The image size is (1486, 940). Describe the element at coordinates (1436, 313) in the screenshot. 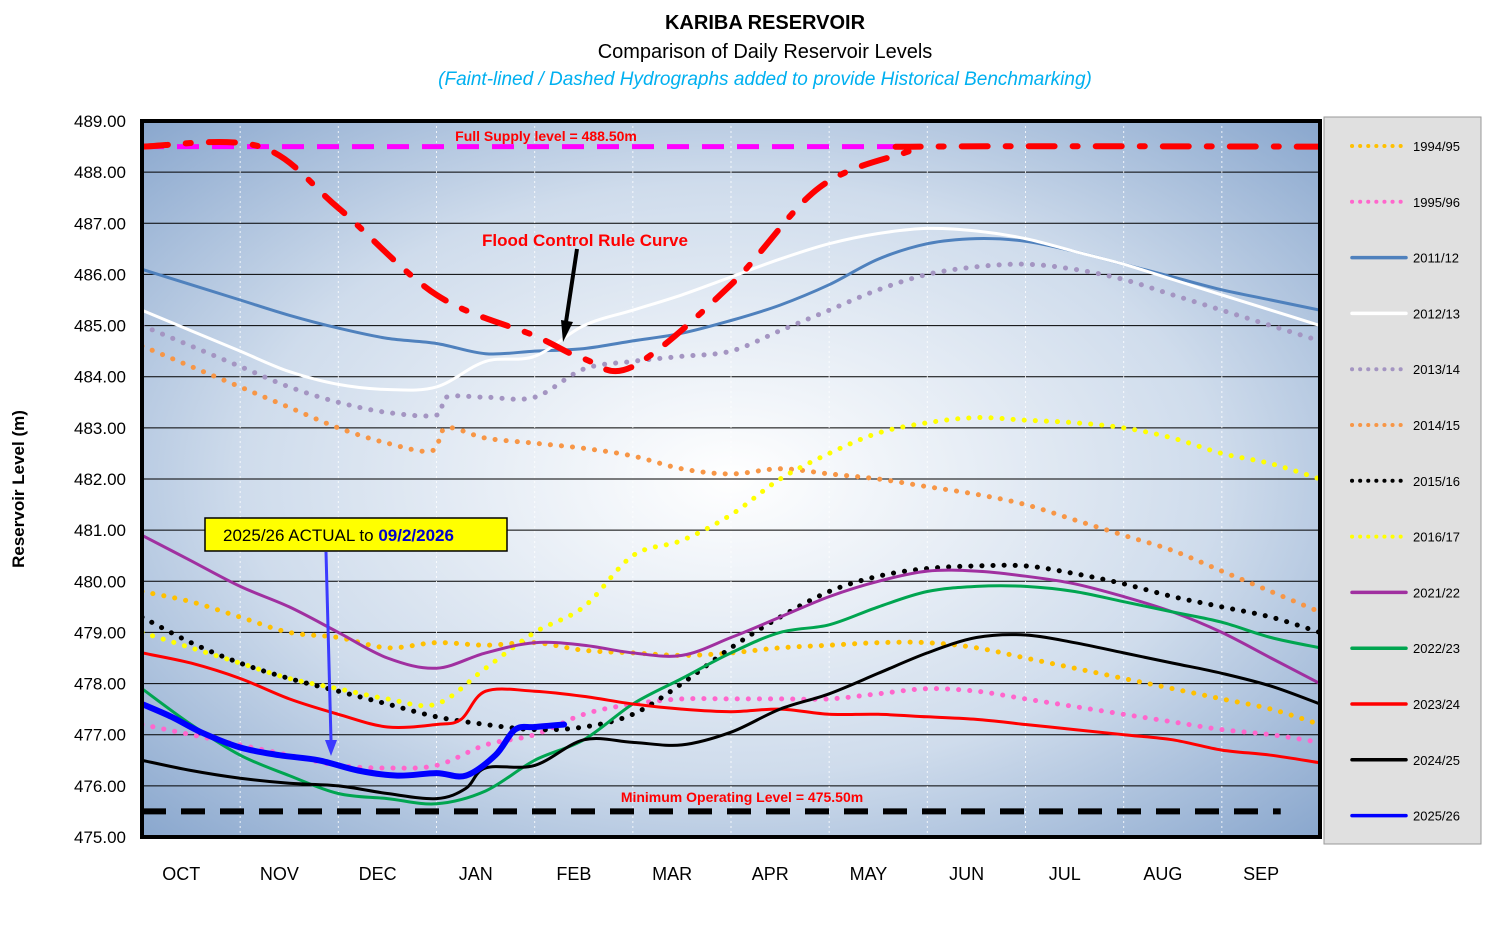

I see `legend-label: 2012/13` at that location.